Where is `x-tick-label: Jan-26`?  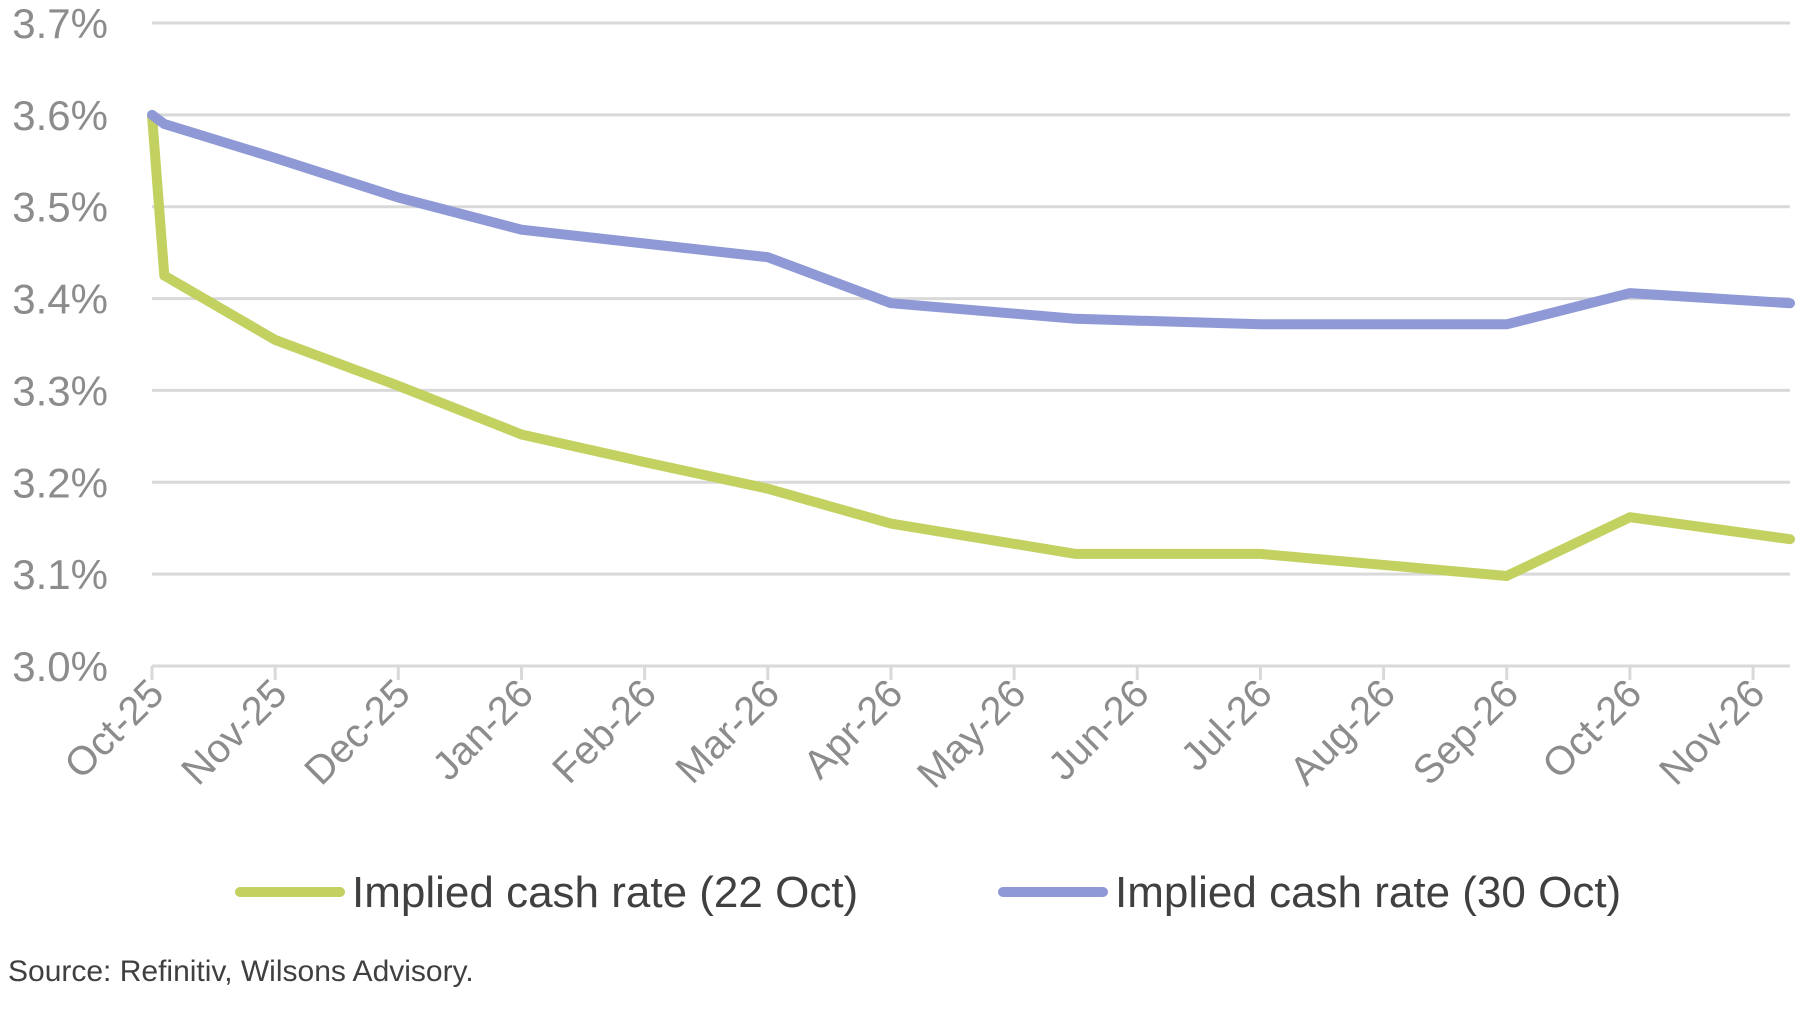
x-tick-label: Jan-26 is located at coordinates (483, 730).